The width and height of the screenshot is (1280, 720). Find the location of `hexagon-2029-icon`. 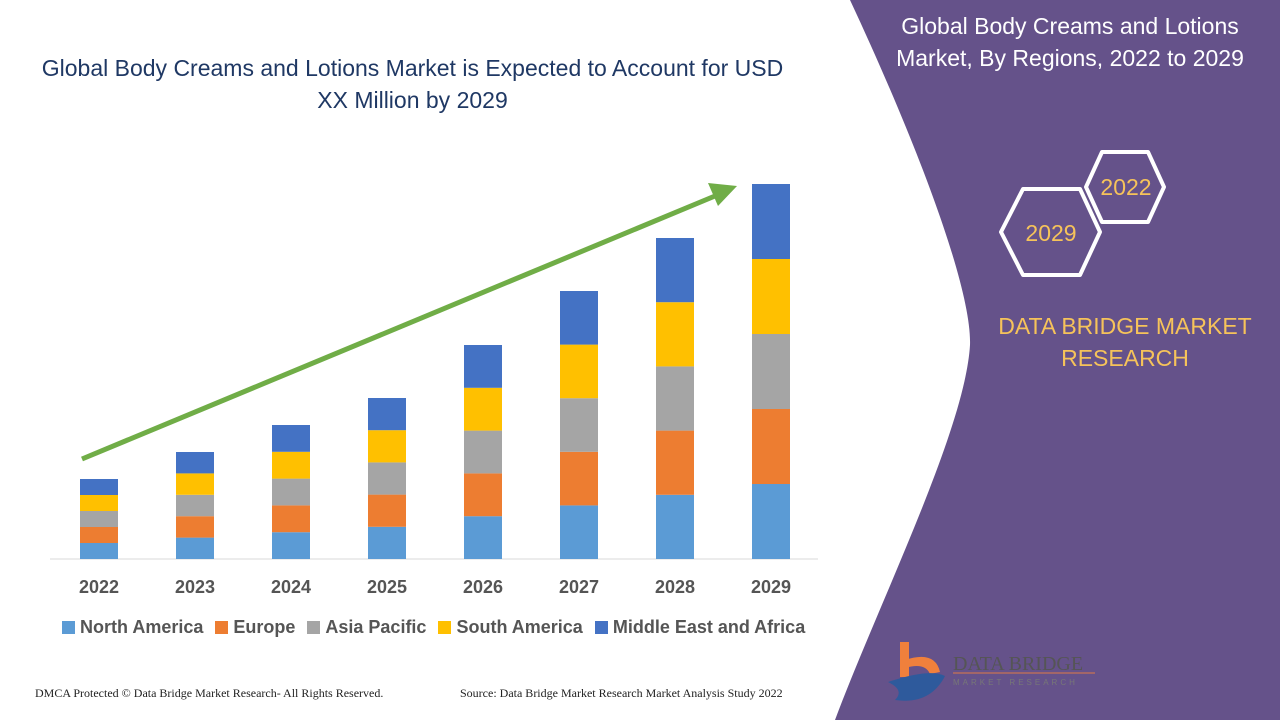

hexagon-2029-icon is located at coordinates (1050, 232).